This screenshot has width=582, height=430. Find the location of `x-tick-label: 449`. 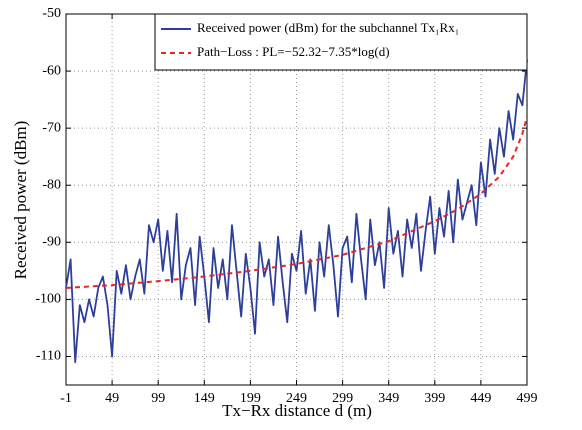

x-tick-label: 449 is located at coordinates (480, 398).